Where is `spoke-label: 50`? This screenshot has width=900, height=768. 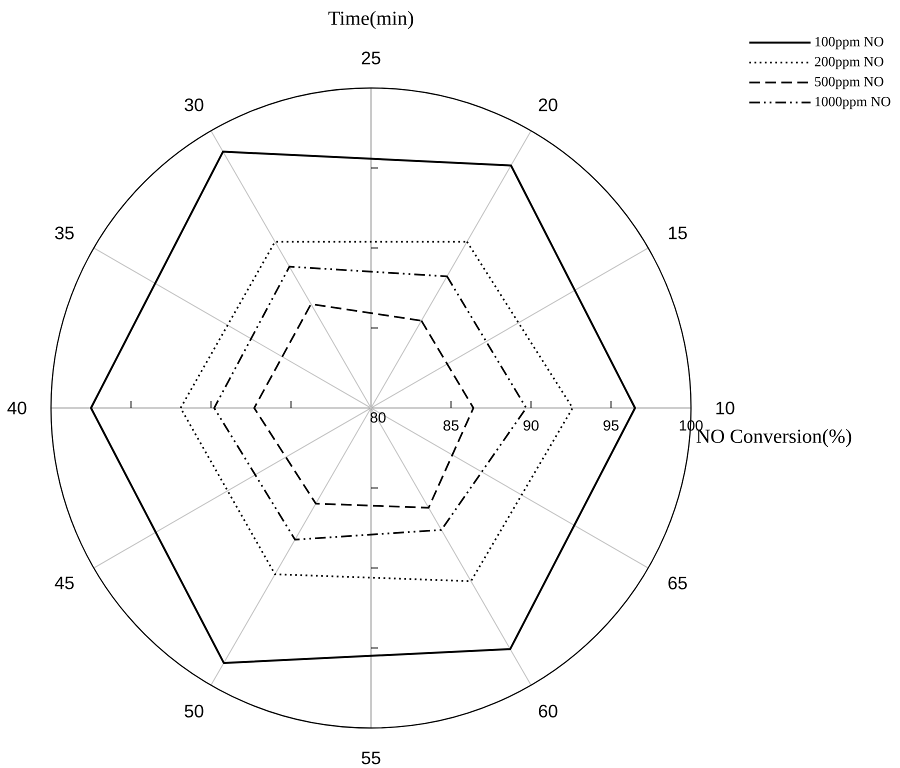 spoke-label: 50 is located at coordinates (194, 711).